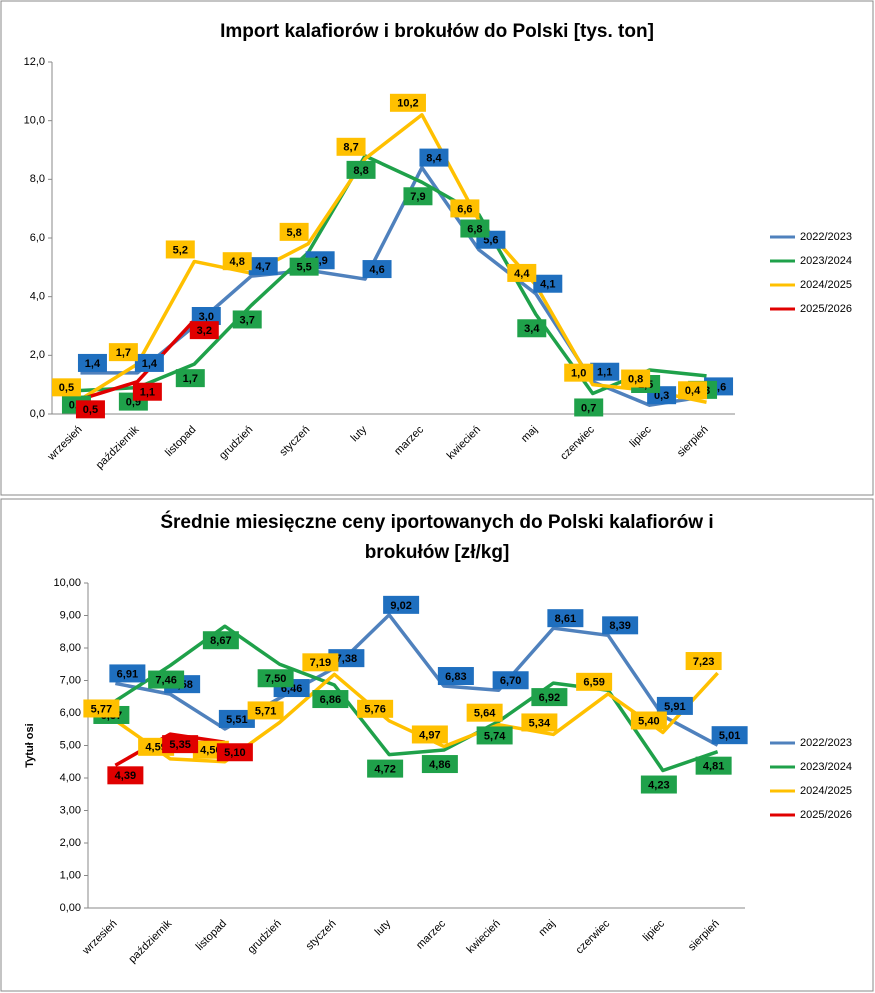  I want to click on value-label: 4,7, so click(263, 267).